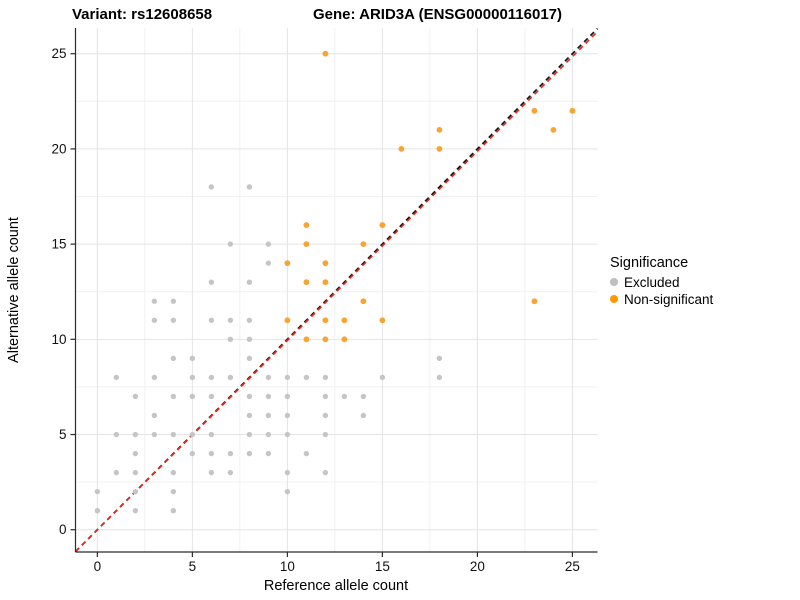 The height and width of the screenshot is (600, 800). I want to click on gene-title: Gene: ARID3A (ENSG00000116017), so click(438, 14).